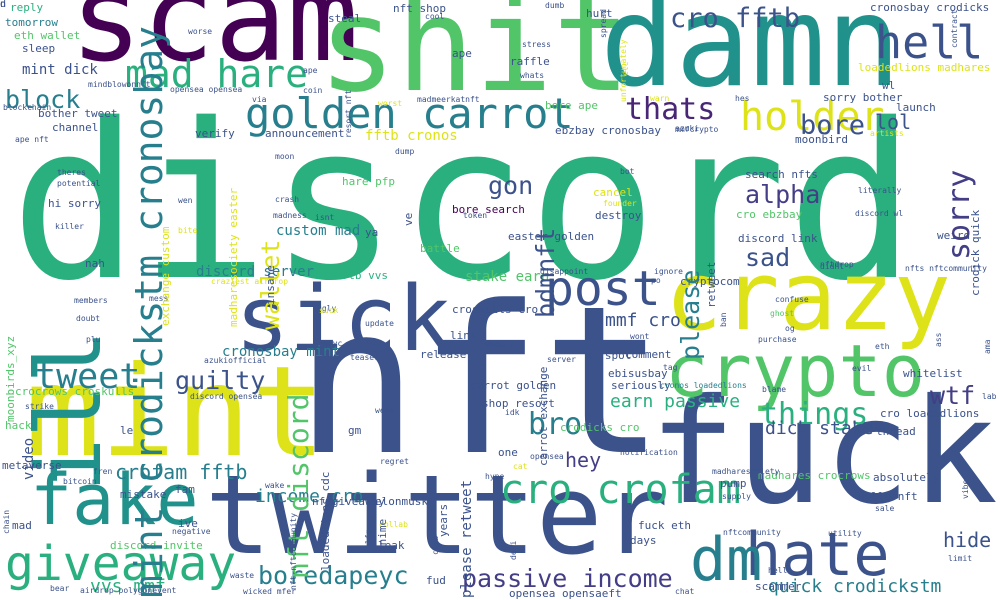 The height and width of the screenshot is (600, 1000). What do you see at coordinates (364, 357) in the screenshot?
I see `word: teaser` at bounding box center [364, 357].